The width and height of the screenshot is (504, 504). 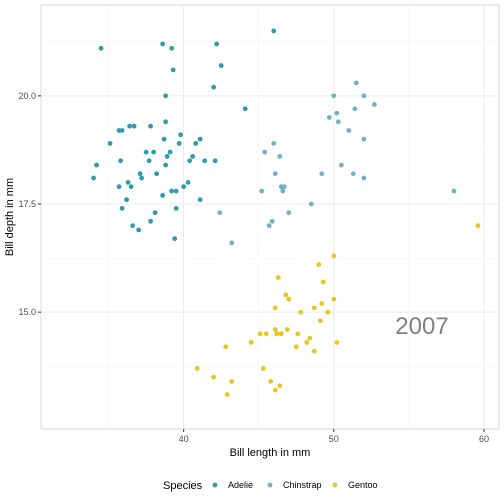 What do you see at coordinates (484, 439) in the screenshot?
I see `x-tick-label: 60` at bounding box center [484, 439].